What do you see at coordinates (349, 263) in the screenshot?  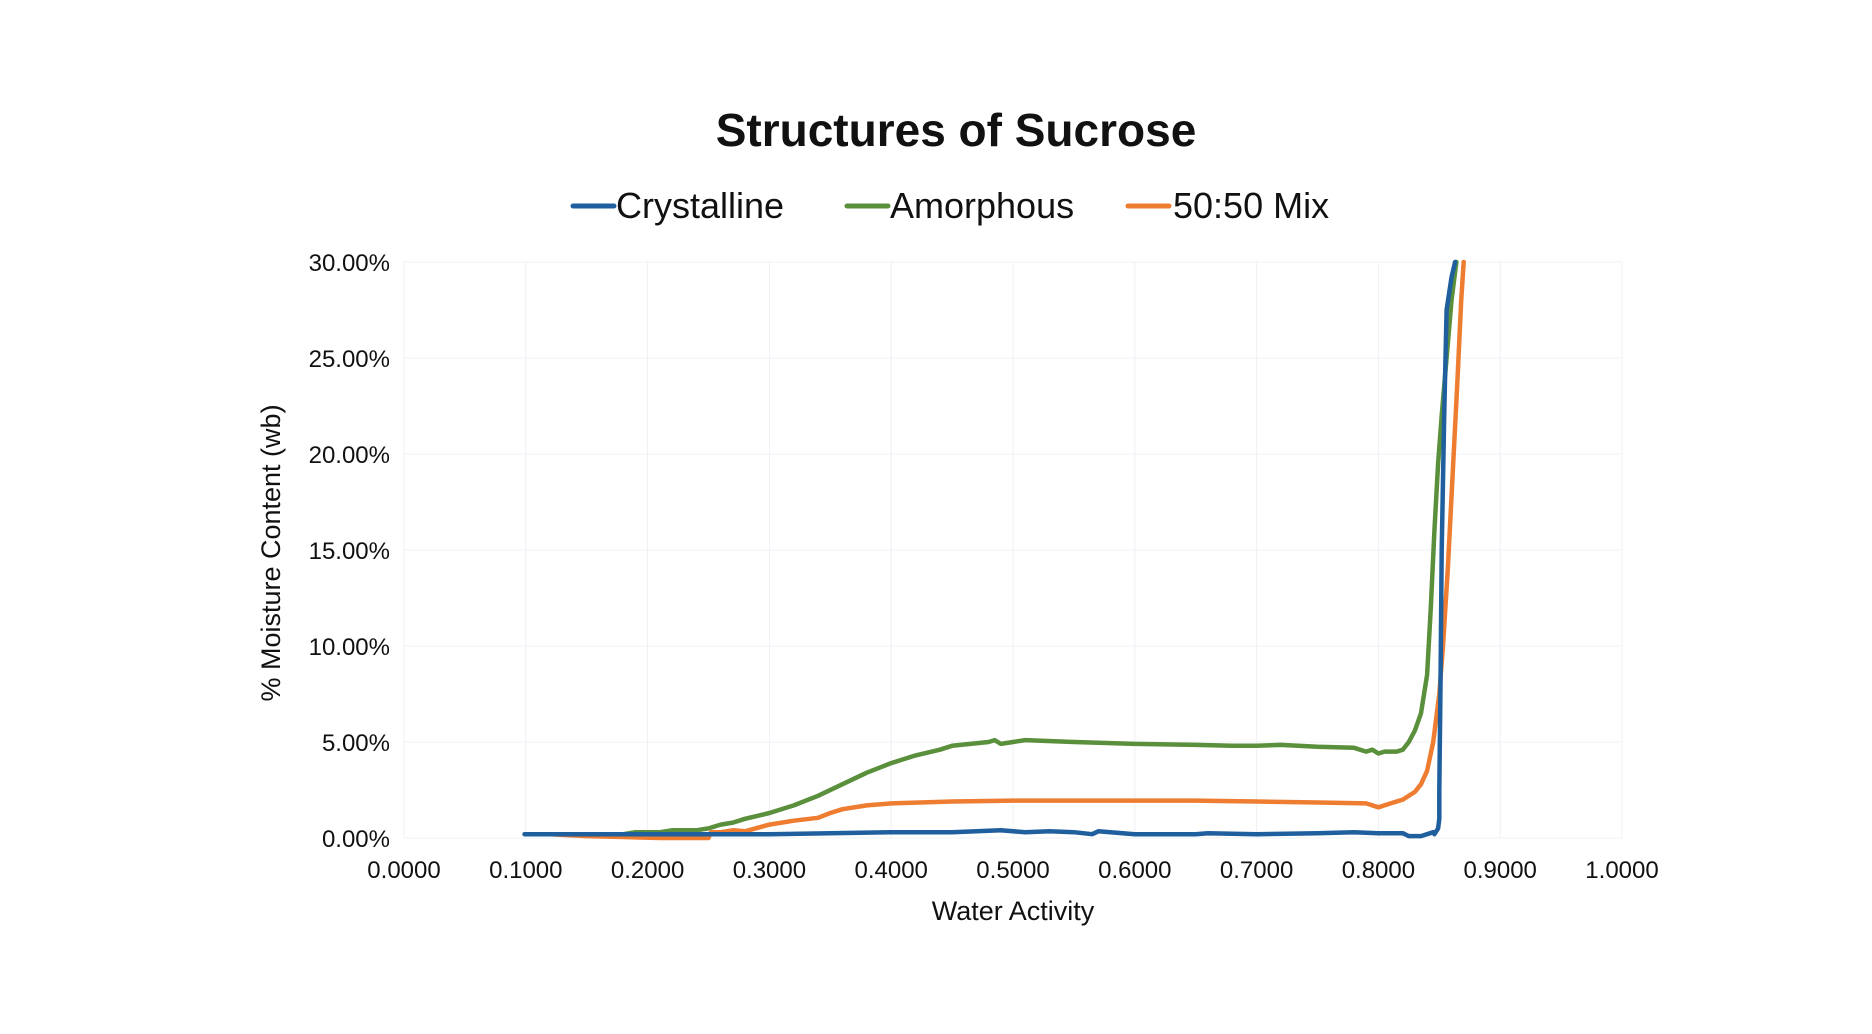 I see `y-tick-label: 30.00%` at bounding box center [349, 263].